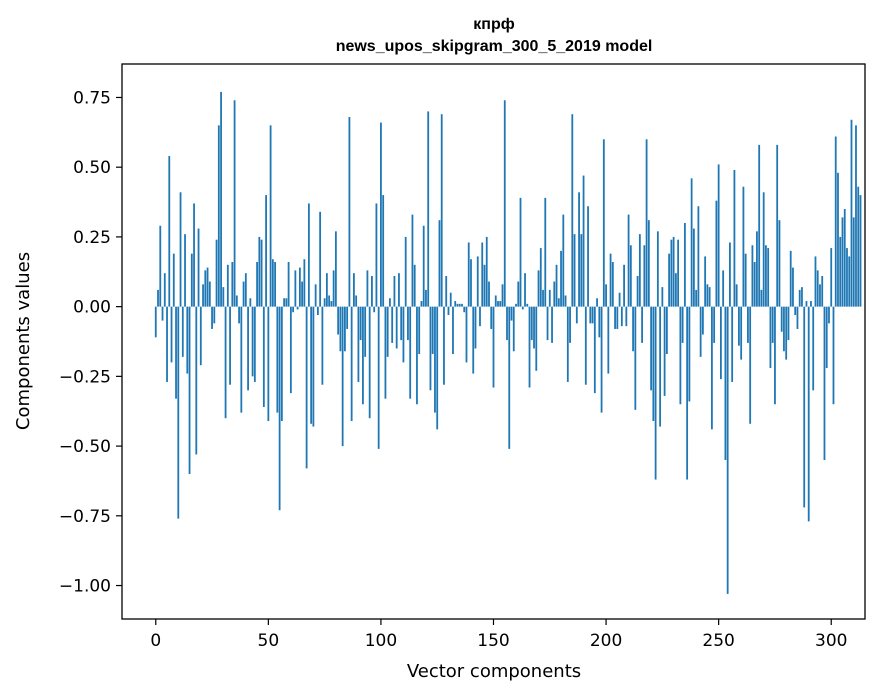  I want to click on y-tick-label: −0.75, so click(85, 517).